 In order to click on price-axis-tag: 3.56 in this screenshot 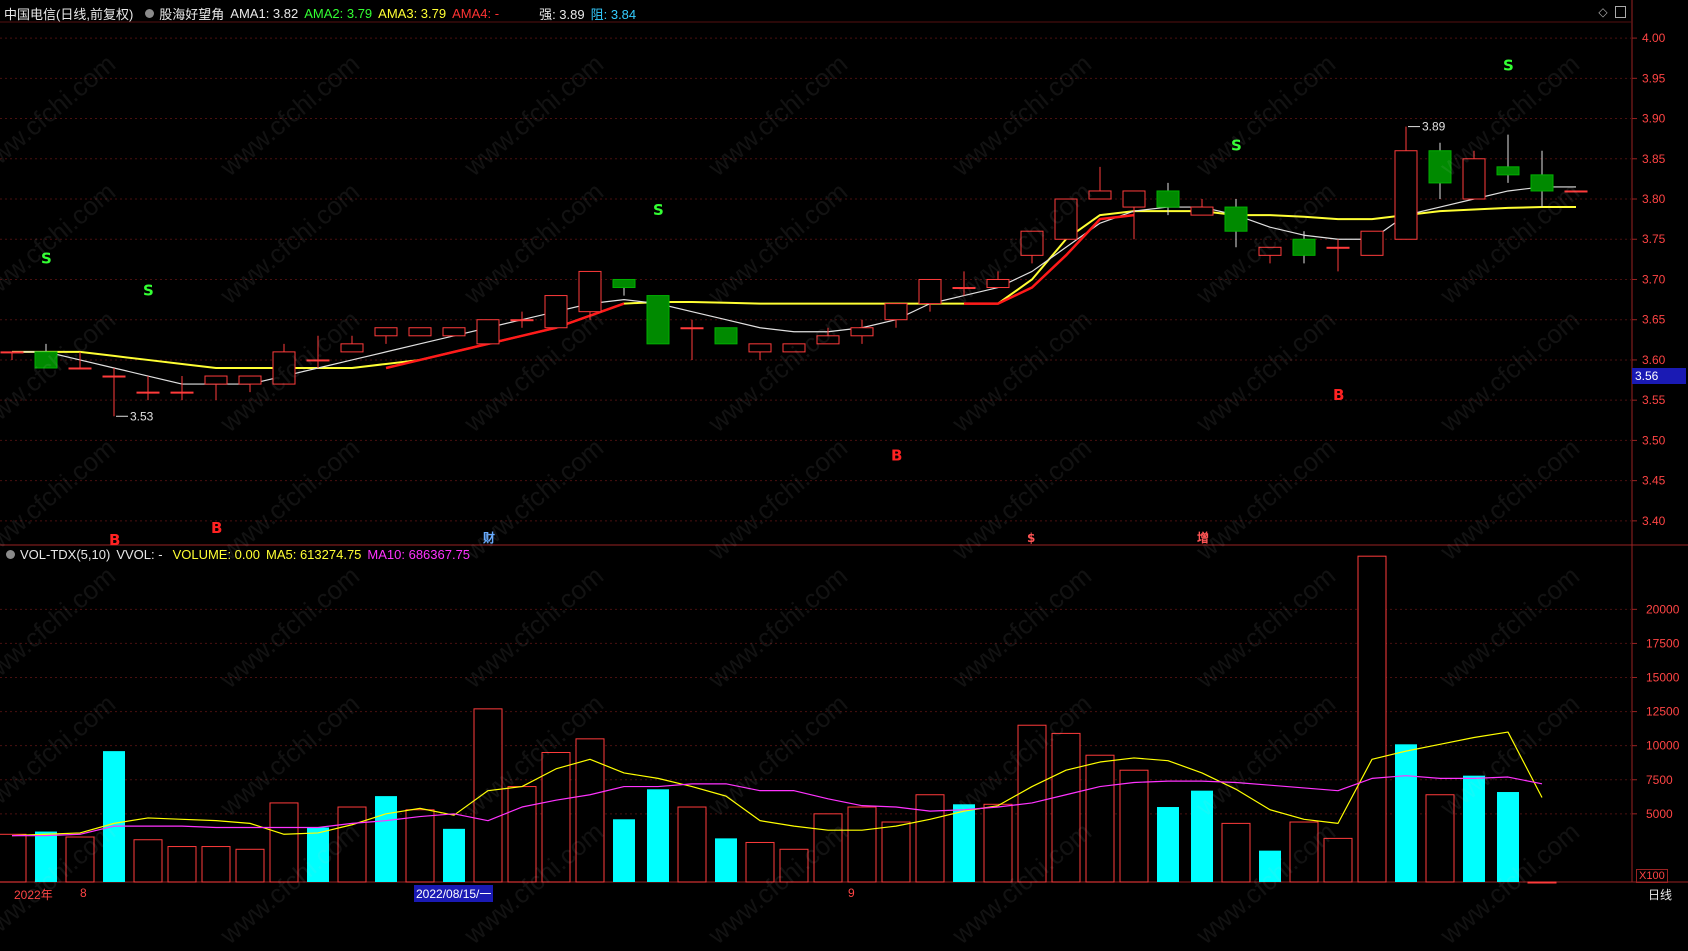, I will do `click(1659, 376)`.